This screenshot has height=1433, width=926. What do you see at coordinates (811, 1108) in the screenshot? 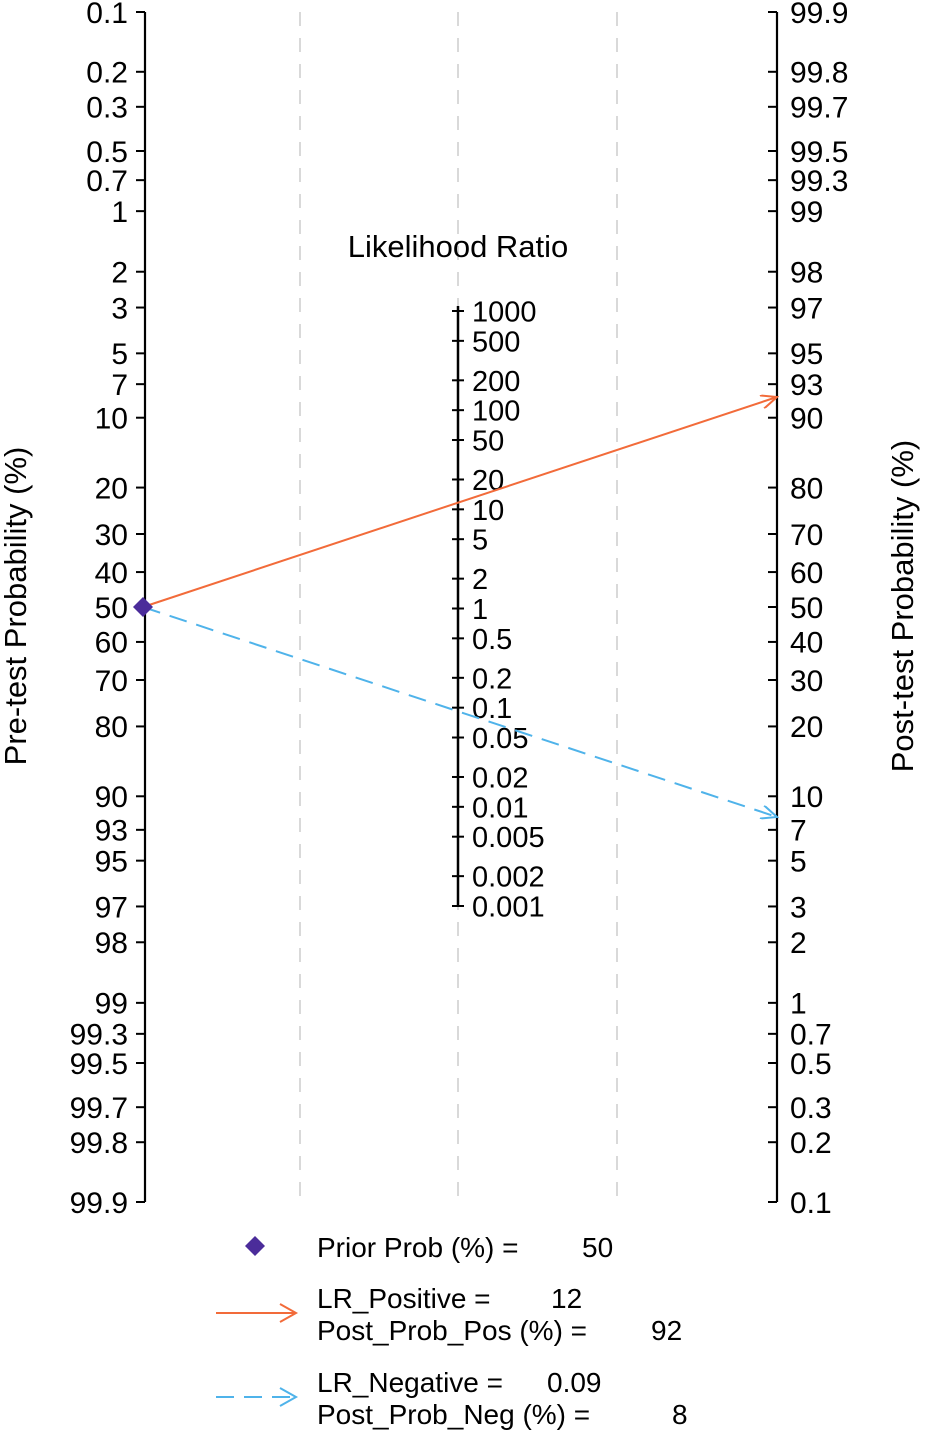
I see `post-test-tick-label: 0.3` at bounding box center [811, 1108].